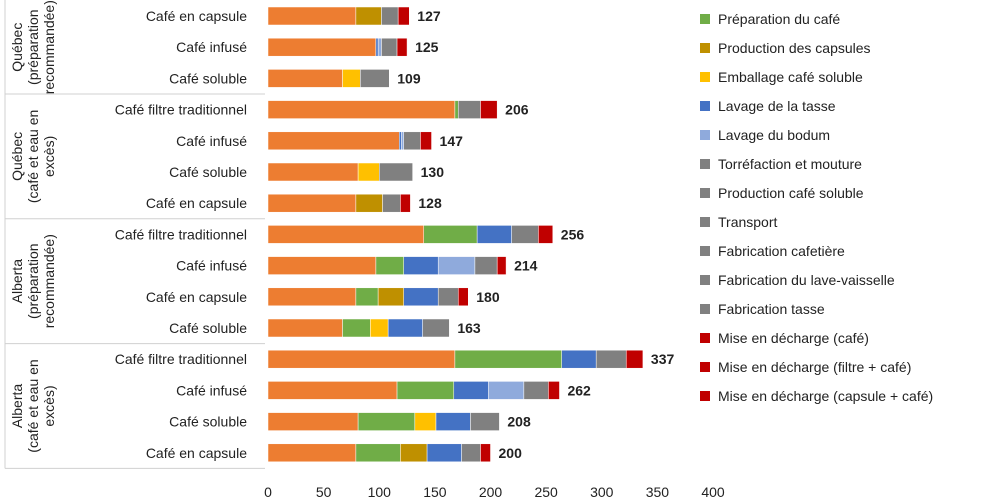  Describe the element at coordinates (777, 105) in the screenshot. I see `legend-label: Lavage de la tasse` at that location.